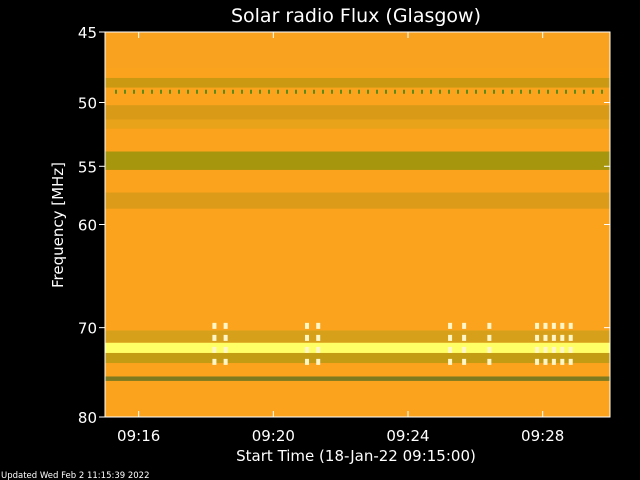 The height and width of the screenshot is (480, 640). Describe the element at coordinates (87, 226) in the screenshot. I see `y-tick-label: 60` at that location.